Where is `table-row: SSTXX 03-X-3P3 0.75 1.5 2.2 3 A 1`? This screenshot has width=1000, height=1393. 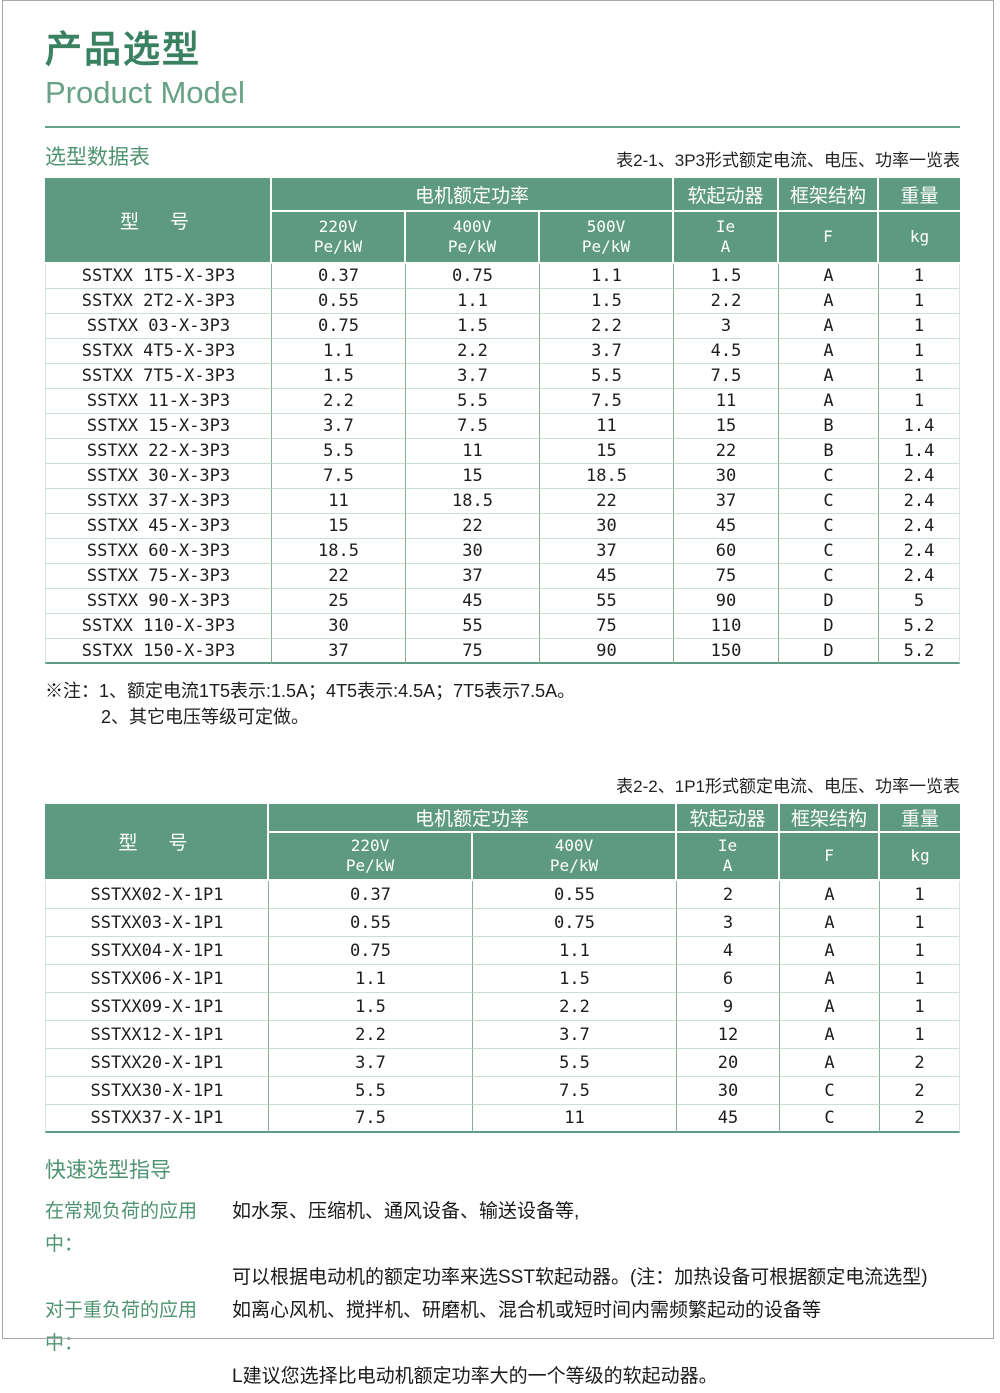
table-row: SSTXX 03-X-3P3 0.75 1.5 2.2 3 A 1 is located at coordinates (502, 326).